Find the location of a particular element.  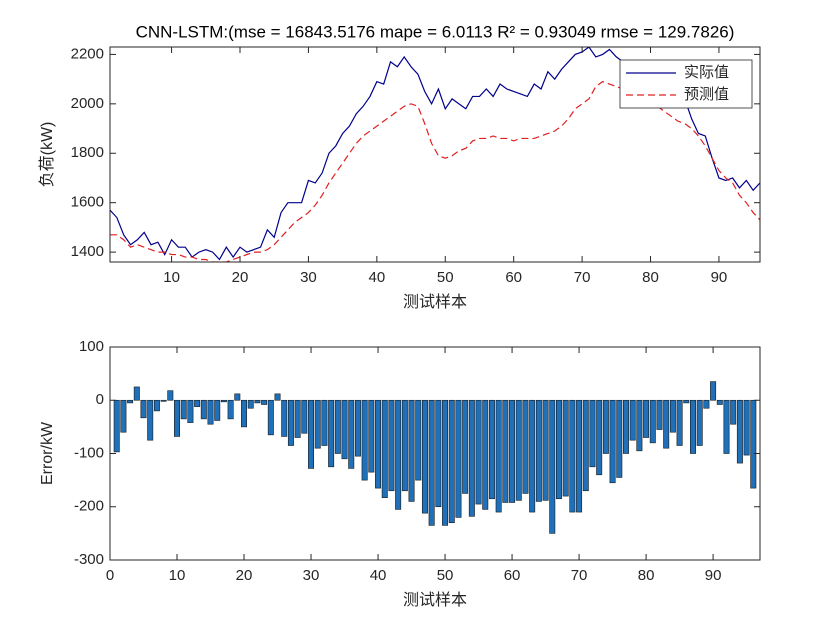

x-tick-label: 40 is located at coordinates (378, 575).